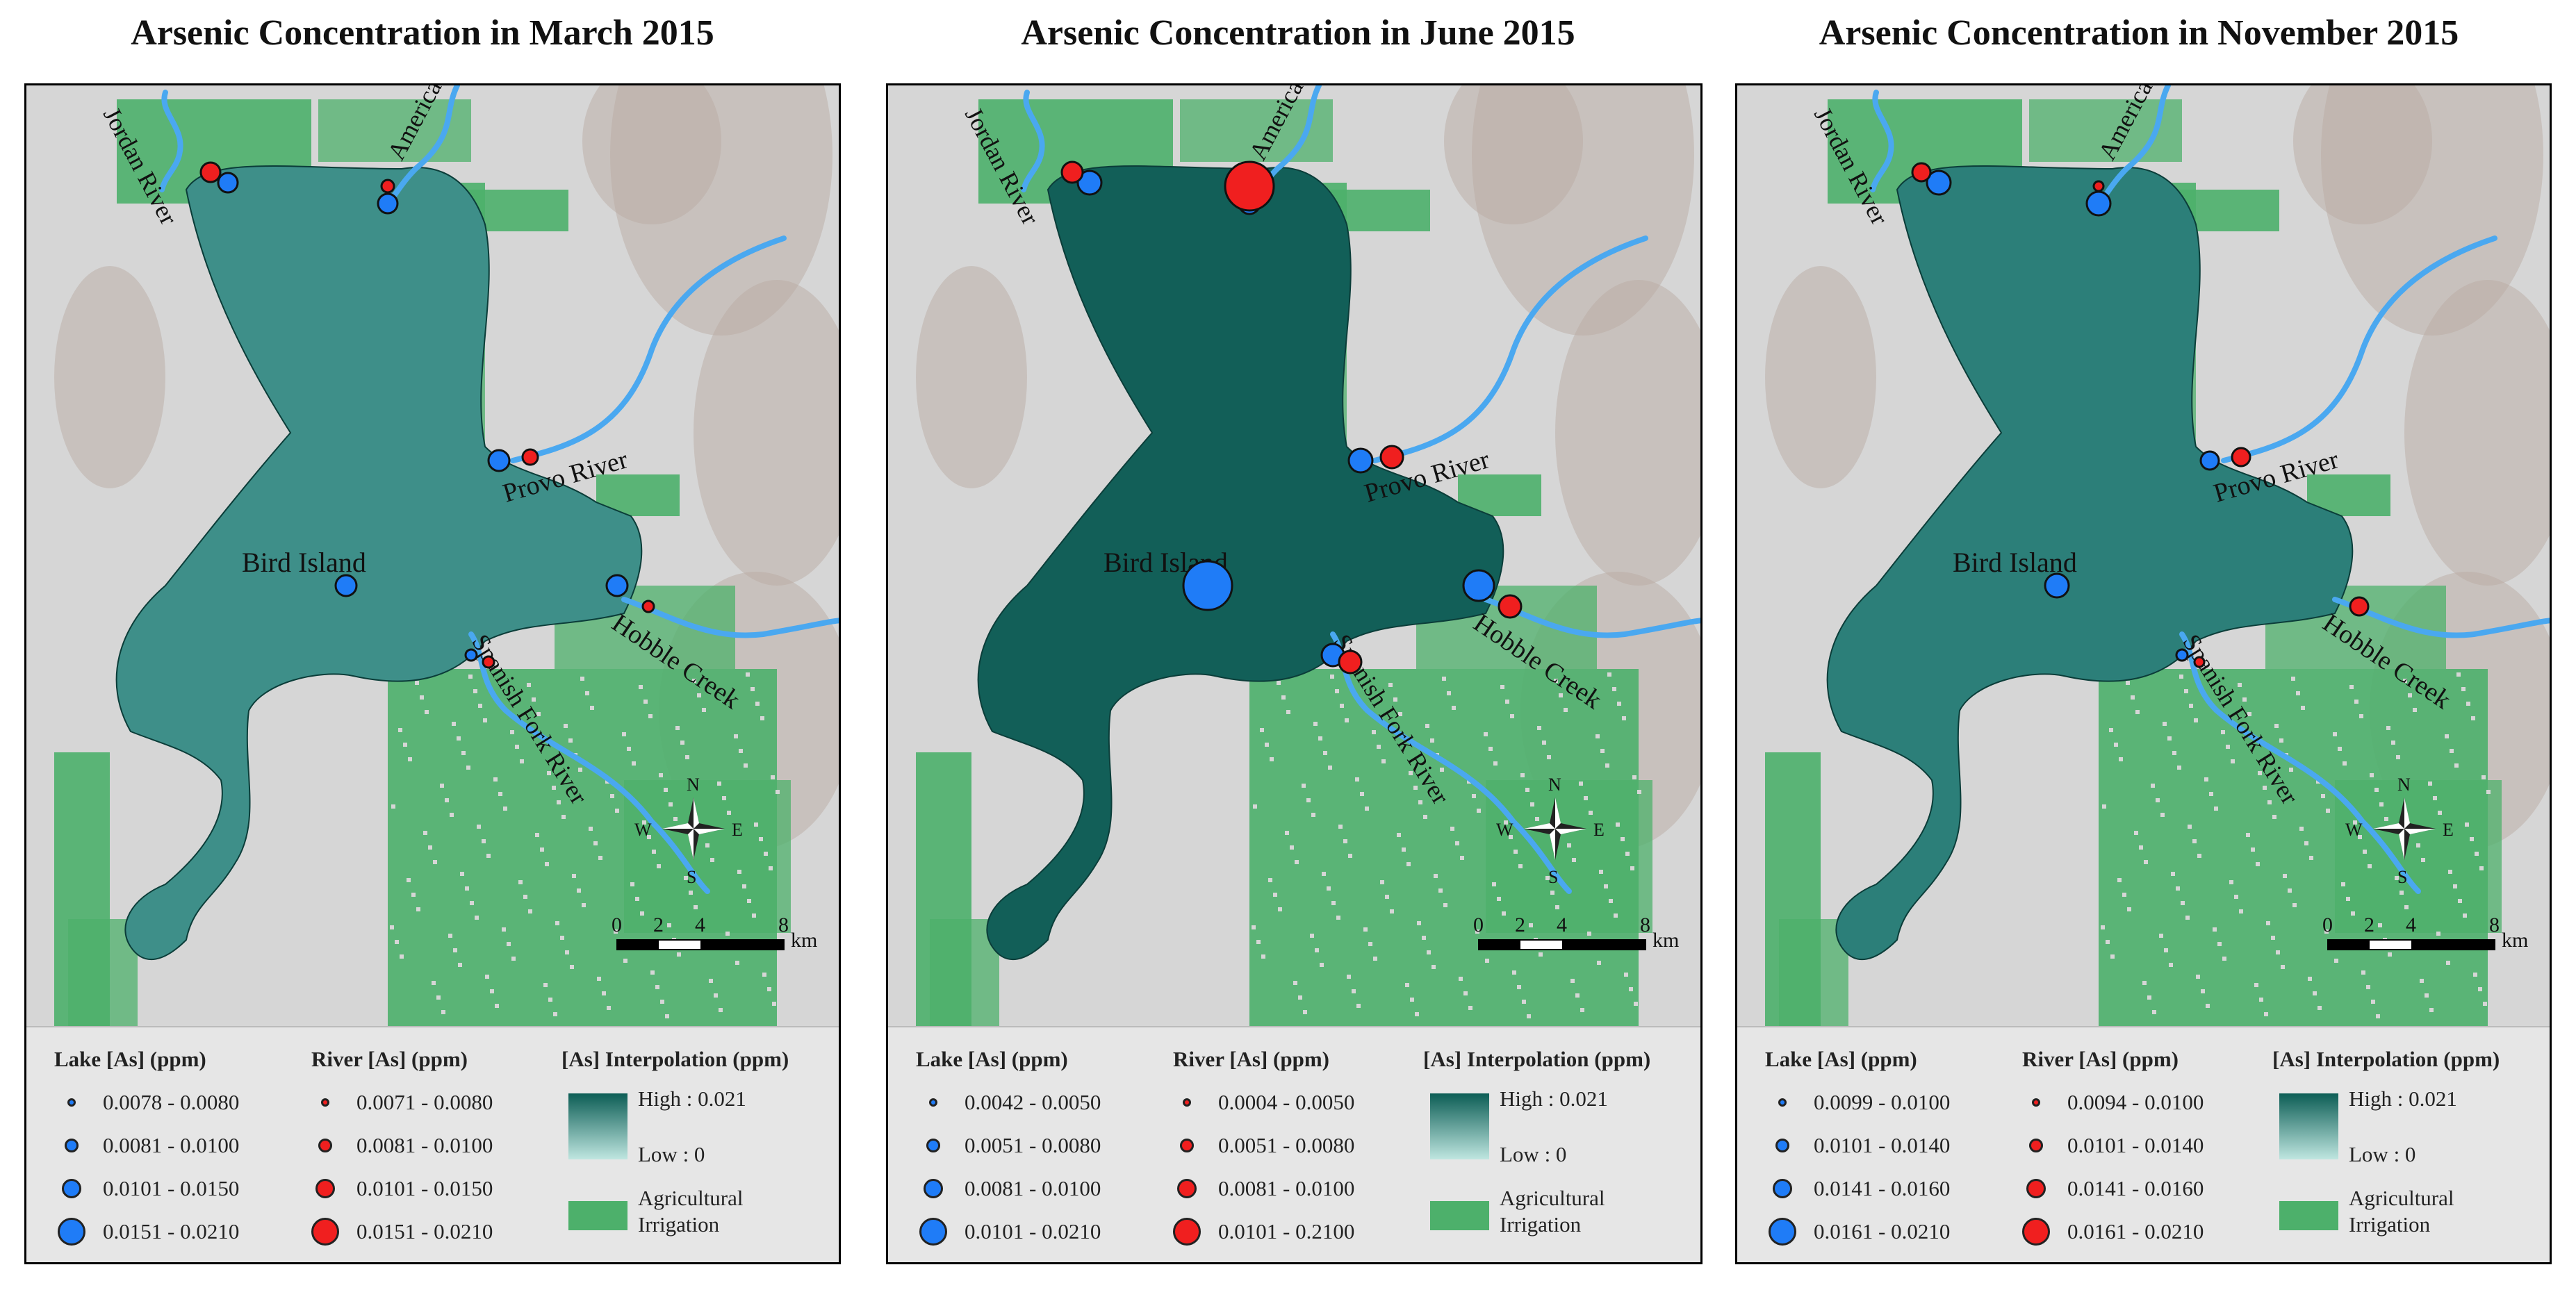  Describe the element at coordinates (2135, 1102) in the screenshot. I see `legend-river-class: 0.0094 - 0.0100` at that location.